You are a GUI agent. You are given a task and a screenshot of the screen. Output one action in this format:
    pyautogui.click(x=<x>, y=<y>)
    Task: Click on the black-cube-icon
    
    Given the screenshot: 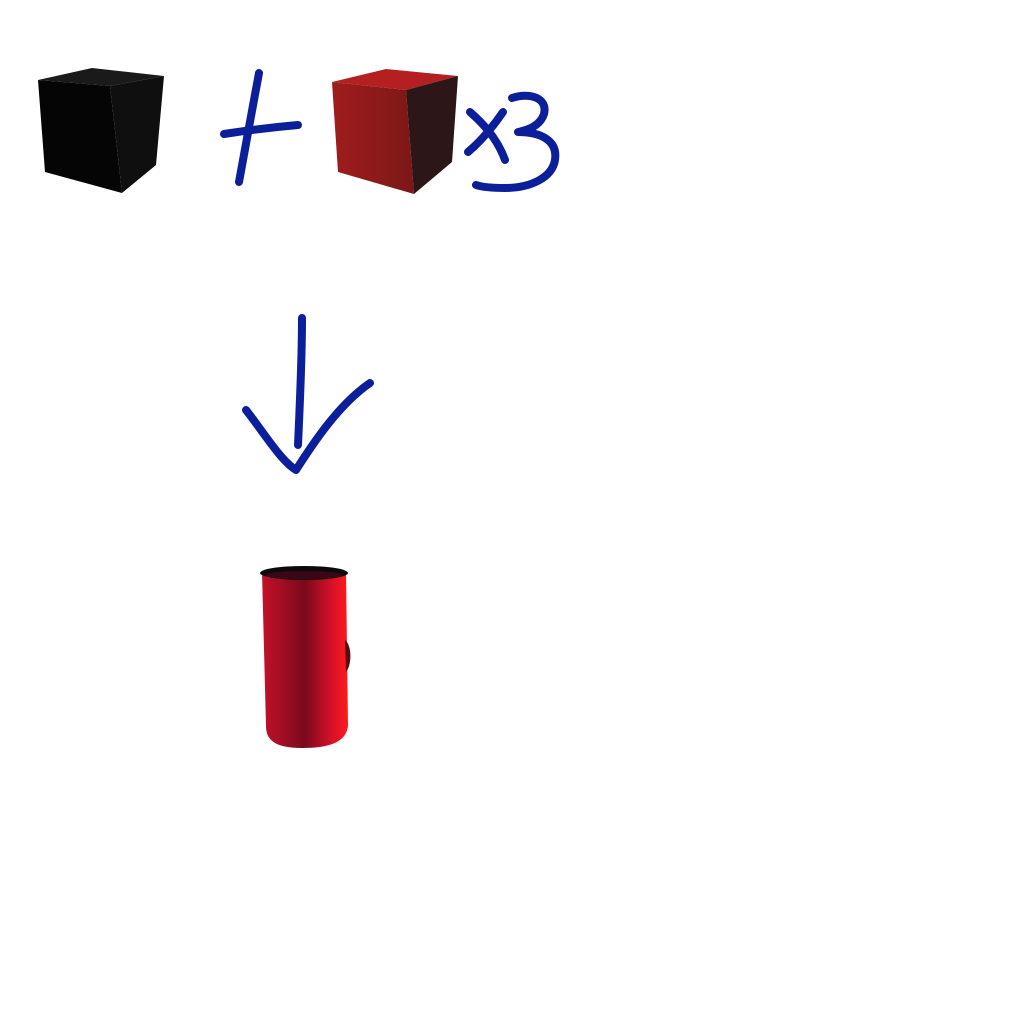 What is the action you would take?
    pyautogui.click(x=101, y=130)
    